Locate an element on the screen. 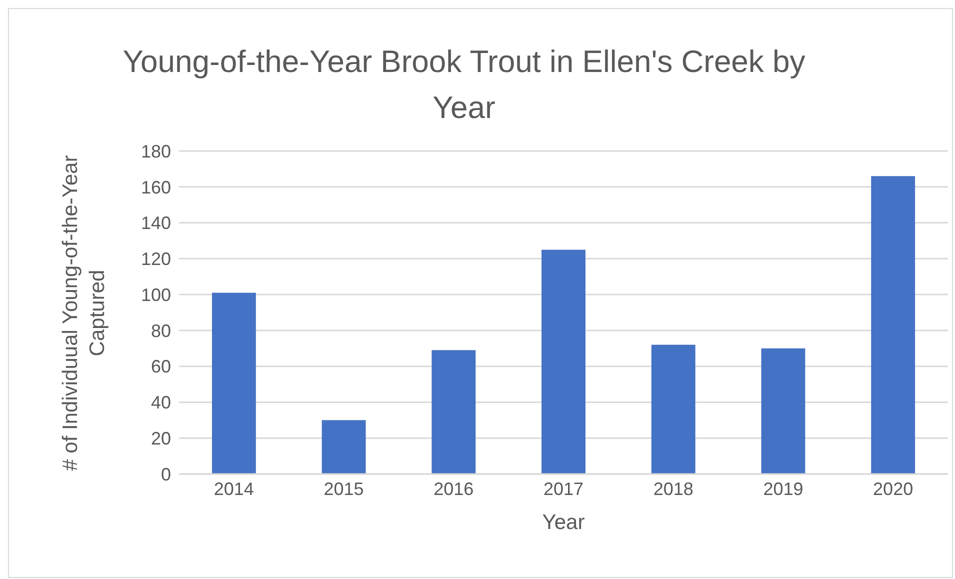 The height and width of the screenshot is (579, 955). x-tick-label: 2016 is located at coordinates (454, 488).